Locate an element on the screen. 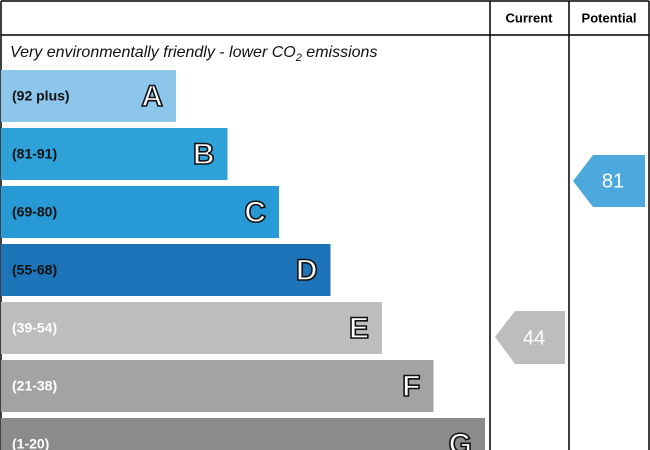 This screenshot has height=450, width=650. top-label-tail: emissions is located at coordinates (340, 52).